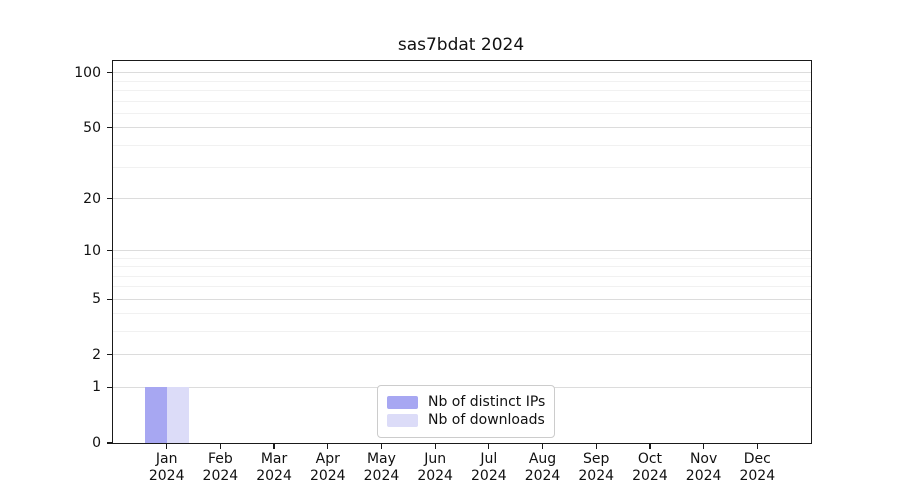 Image resolution: width=900 pixels, height=500 pixels. What do you see at coordinates (274, 467) in the screenshot?
I see `x-tick-label: Mar 2024` at bounding box center [274, 467].